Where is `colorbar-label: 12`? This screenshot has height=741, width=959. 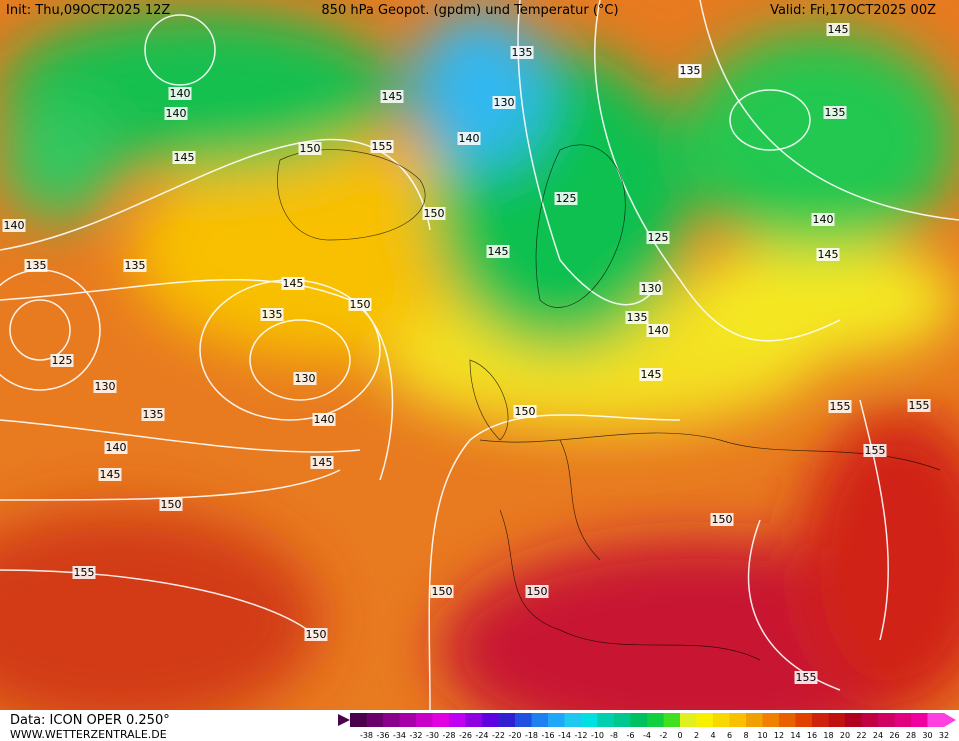
colorbar-label: 12 is located at coordinates (779, 735).